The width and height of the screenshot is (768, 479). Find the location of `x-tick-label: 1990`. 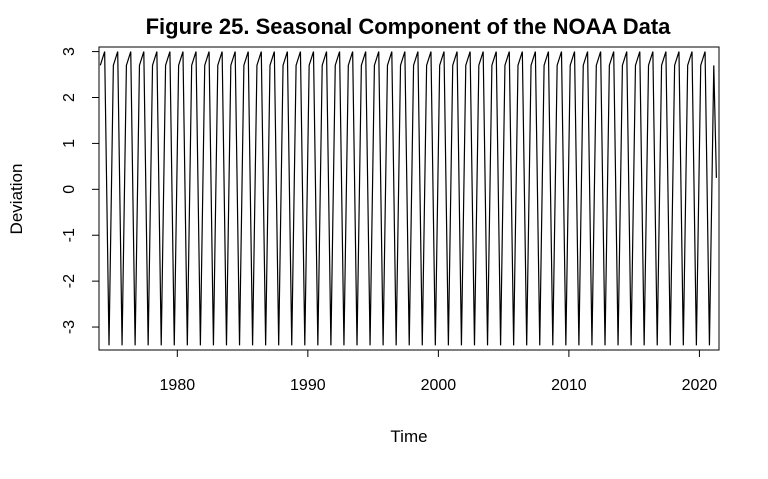

x-tick-label: 1990 is located at coordinates (308, 385).